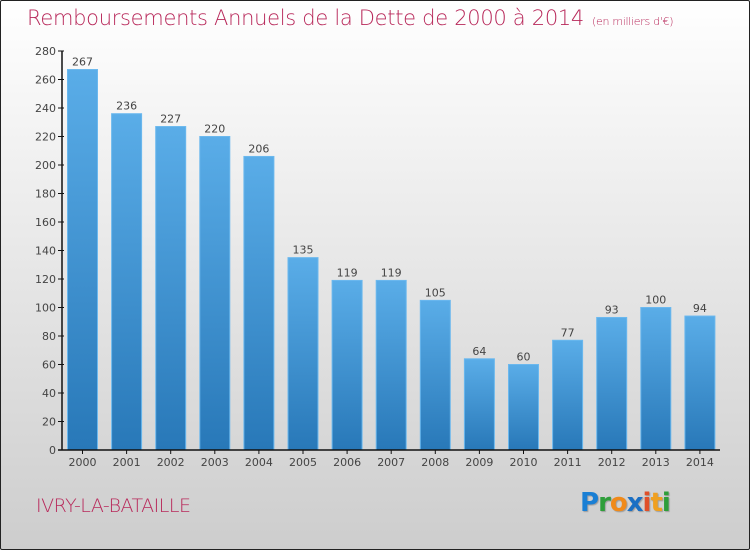 This screenshot has height=550, width=750. I want to click on x-tick-label-2011: 2011, so click(568, 462).